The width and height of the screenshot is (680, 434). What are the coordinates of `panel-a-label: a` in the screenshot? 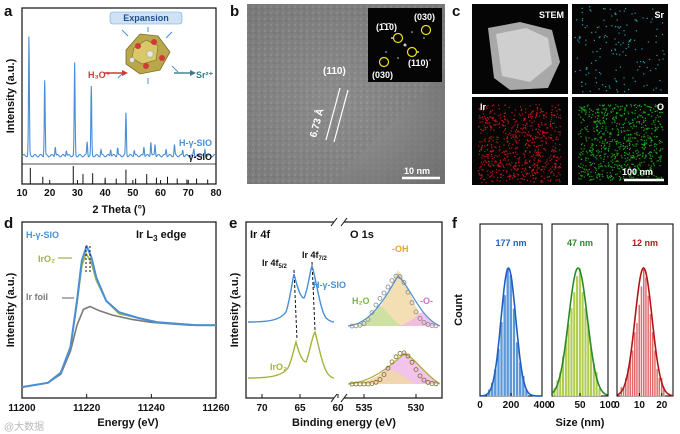 It's located at (8, 11).